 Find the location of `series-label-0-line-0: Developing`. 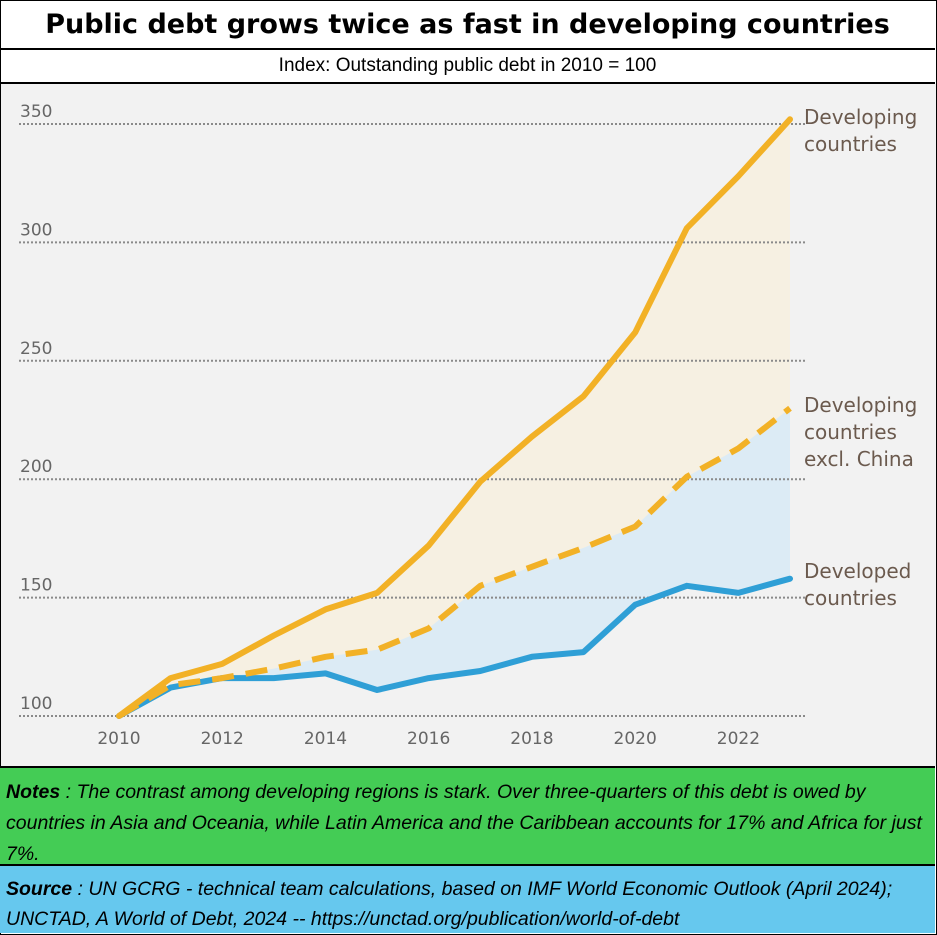

series-label-0-line-0: Developing is located at coordinates (860, 117).